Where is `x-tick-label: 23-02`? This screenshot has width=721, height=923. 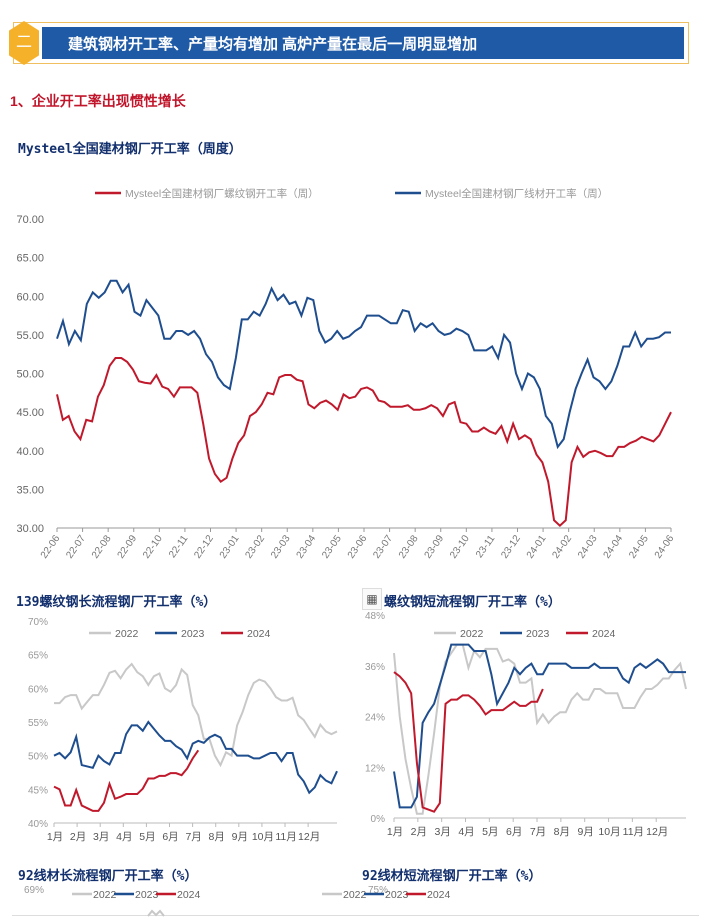
x-tick-label: 23-02 is located at coordinates (255, 547).